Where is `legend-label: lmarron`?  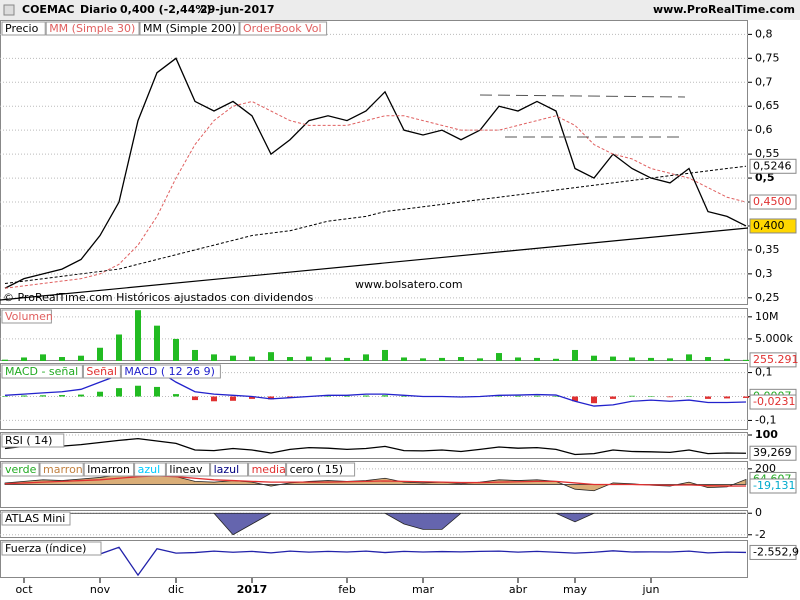
legend-label: lmarron is located at coordinates (108, 469).